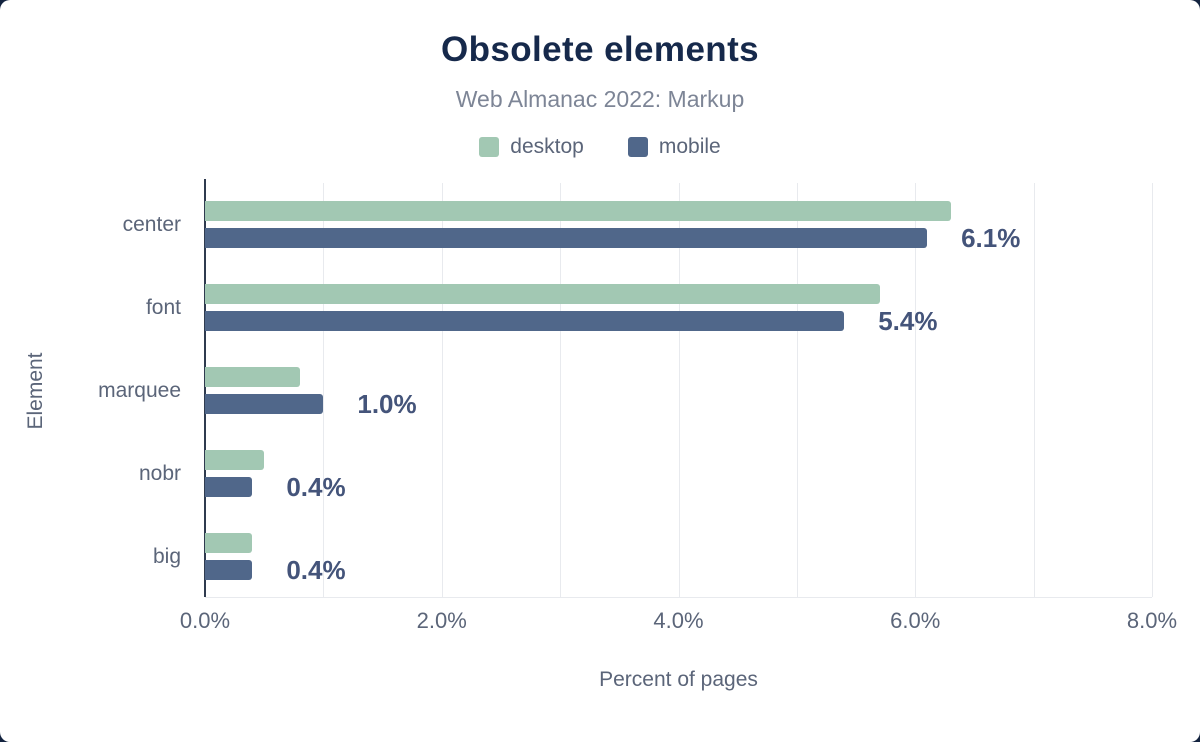  I want to click on bar-group-big: 0.4%, so click(678, 559).